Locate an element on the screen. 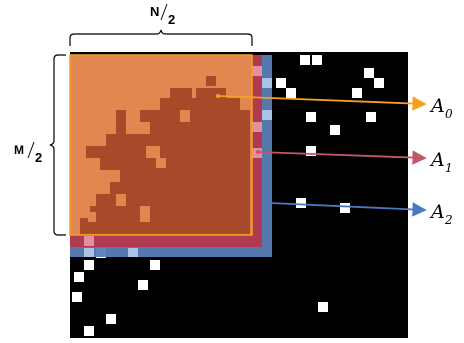  label-a1: A 1 is located at coordinates (441, 162).